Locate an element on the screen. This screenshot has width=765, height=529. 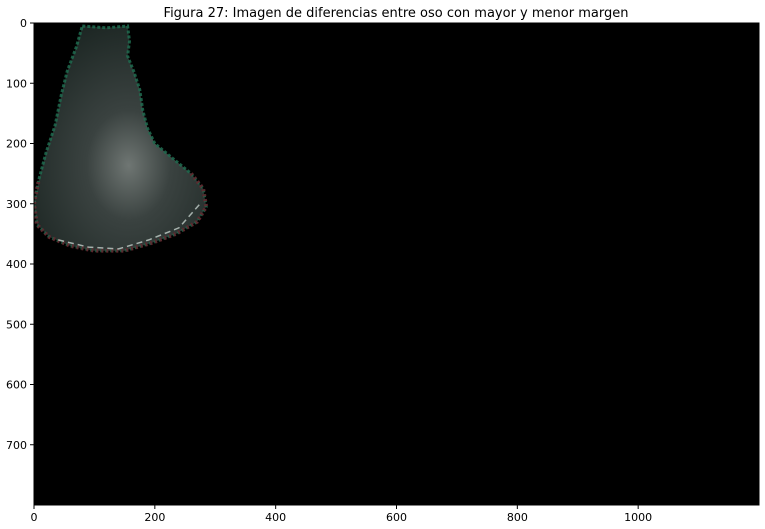
bear-edge-green is located at coordinates (121, 138).